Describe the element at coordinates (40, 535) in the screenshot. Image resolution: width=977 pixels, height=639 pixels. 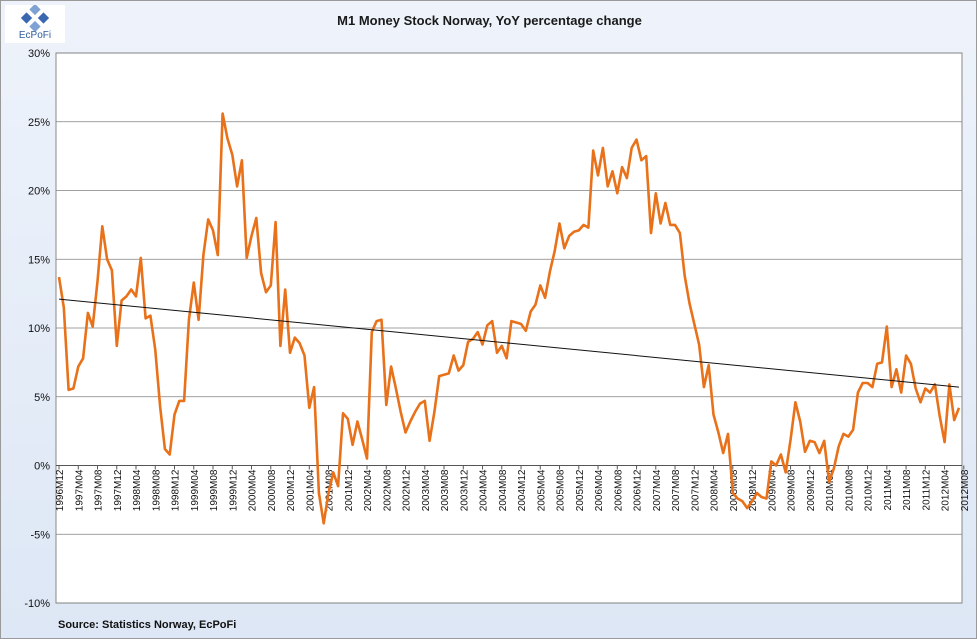
I see `y-tick-label: -5%` at that location.